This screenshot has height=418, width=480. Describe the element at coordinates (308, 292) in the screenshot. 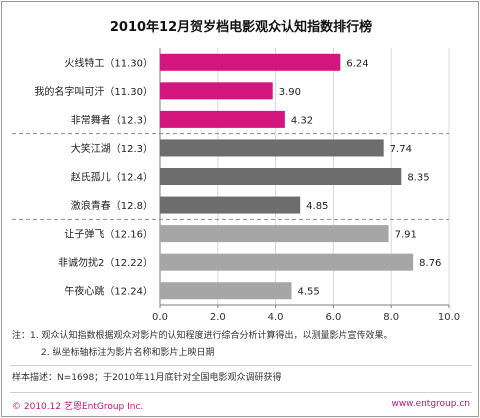

I see `data-label: 4.55` at that location.